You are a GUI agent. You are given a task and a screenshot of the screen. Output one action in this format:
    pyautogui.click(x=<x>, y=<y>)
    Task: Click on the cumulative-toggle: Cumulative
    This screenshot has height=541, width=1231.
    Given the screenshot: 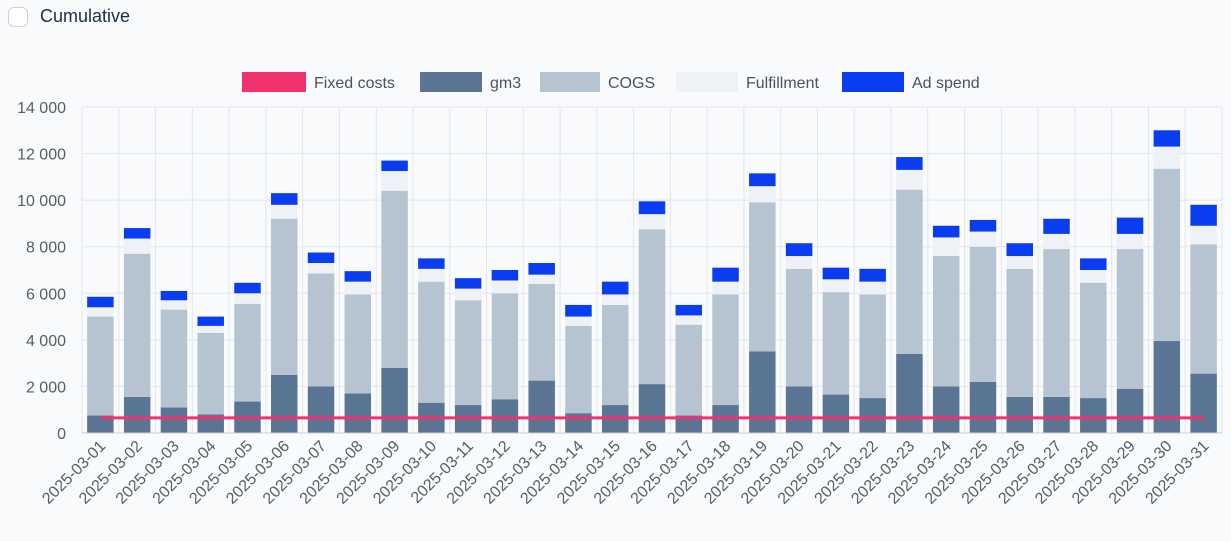 What is the action you would take?
    pyautogui.click(x=69, y=16)
    